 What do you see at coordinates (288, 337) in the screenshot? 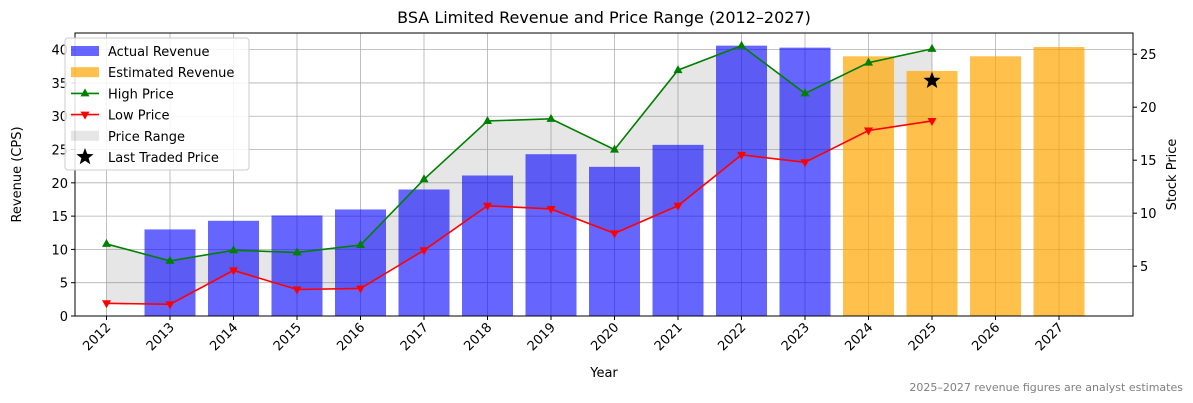
I see `x-tick-label: 2015` at bounding box center [288, 337].